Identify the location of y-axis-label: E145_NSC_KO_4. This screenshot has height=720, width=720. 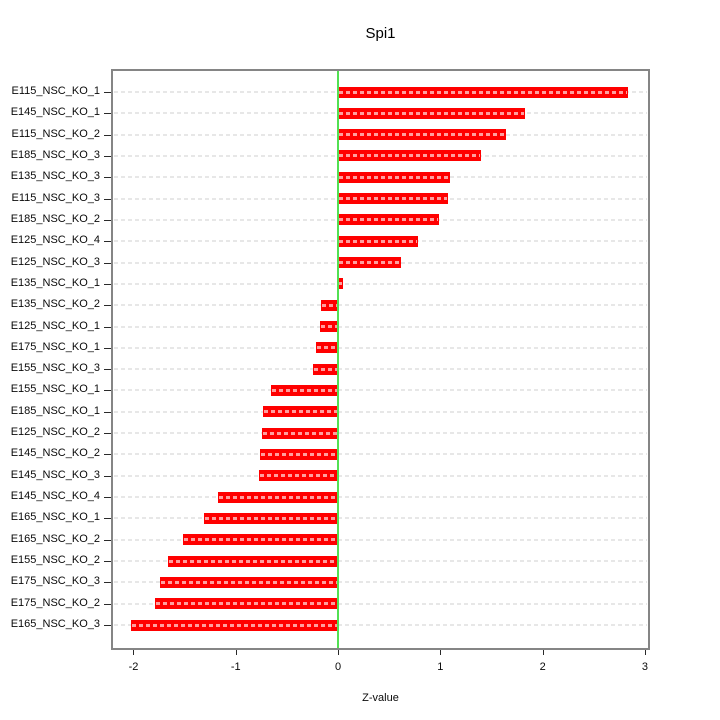
(55, 496).